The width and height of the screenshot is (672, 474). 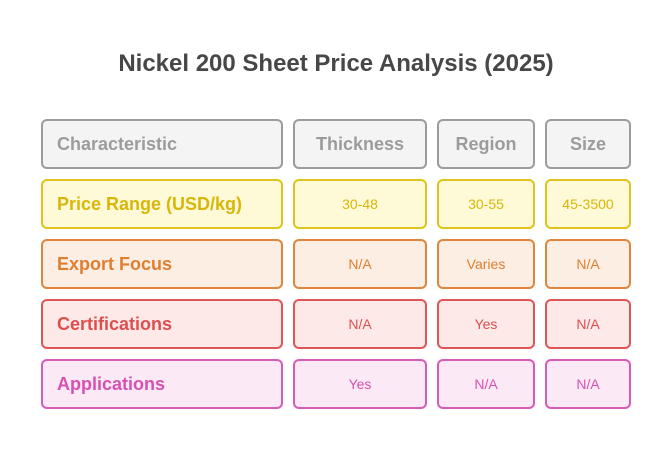 I want to click on cell-price-range-thickness: 30-48, so click(x=360, y=204).